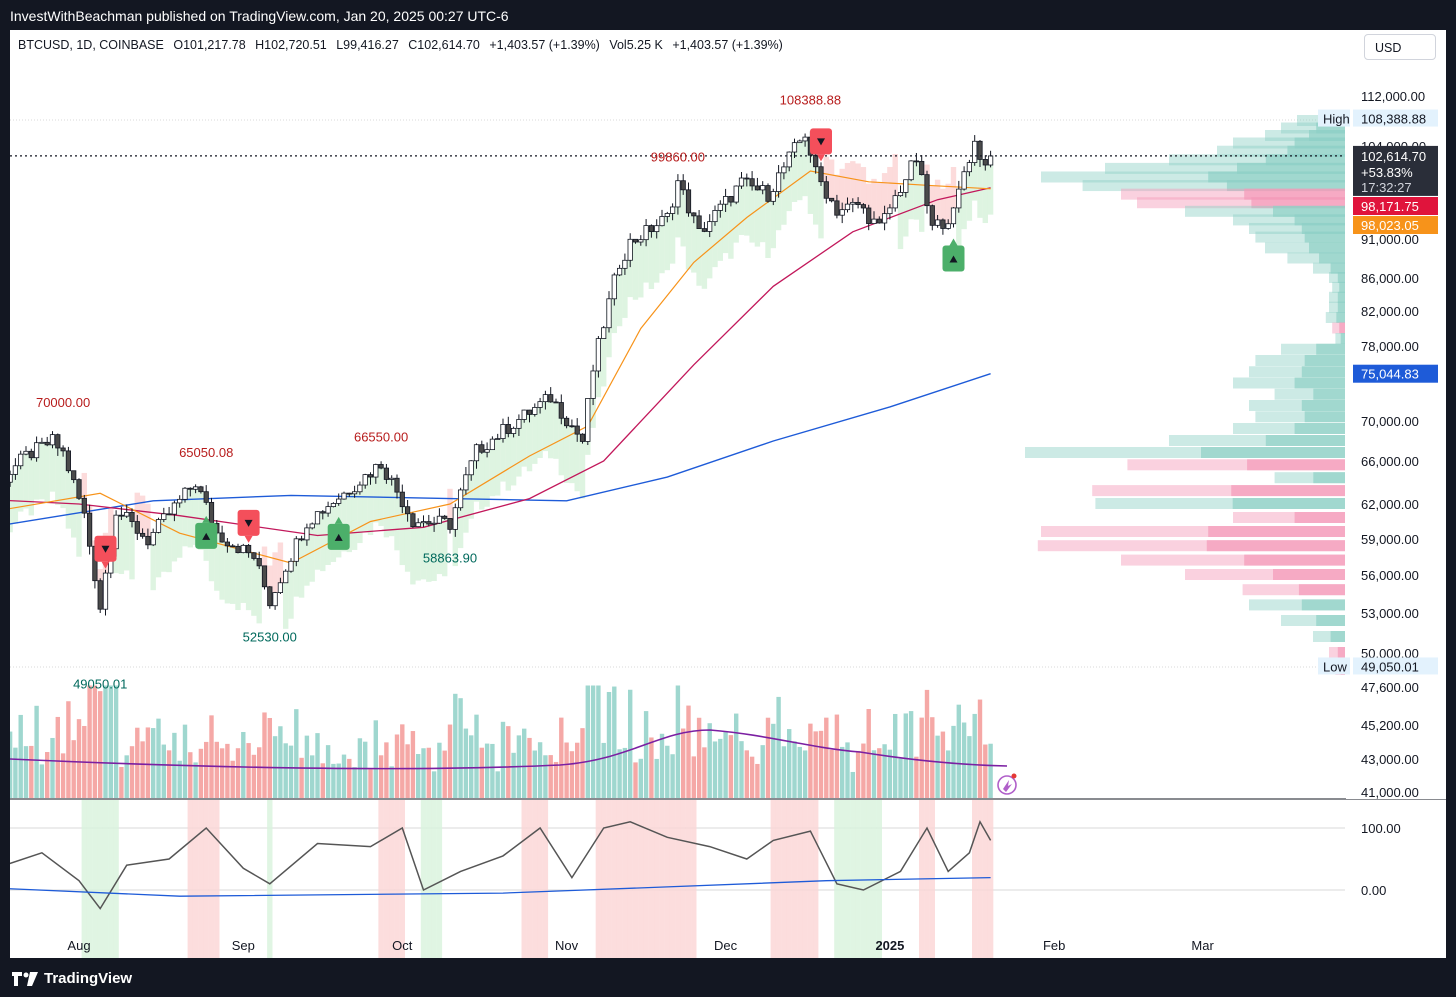  What do you see at coordinates (72, 978) in the screenshot?
I see `tradingview-logo: TradingView` at bounding box center [72, 978].